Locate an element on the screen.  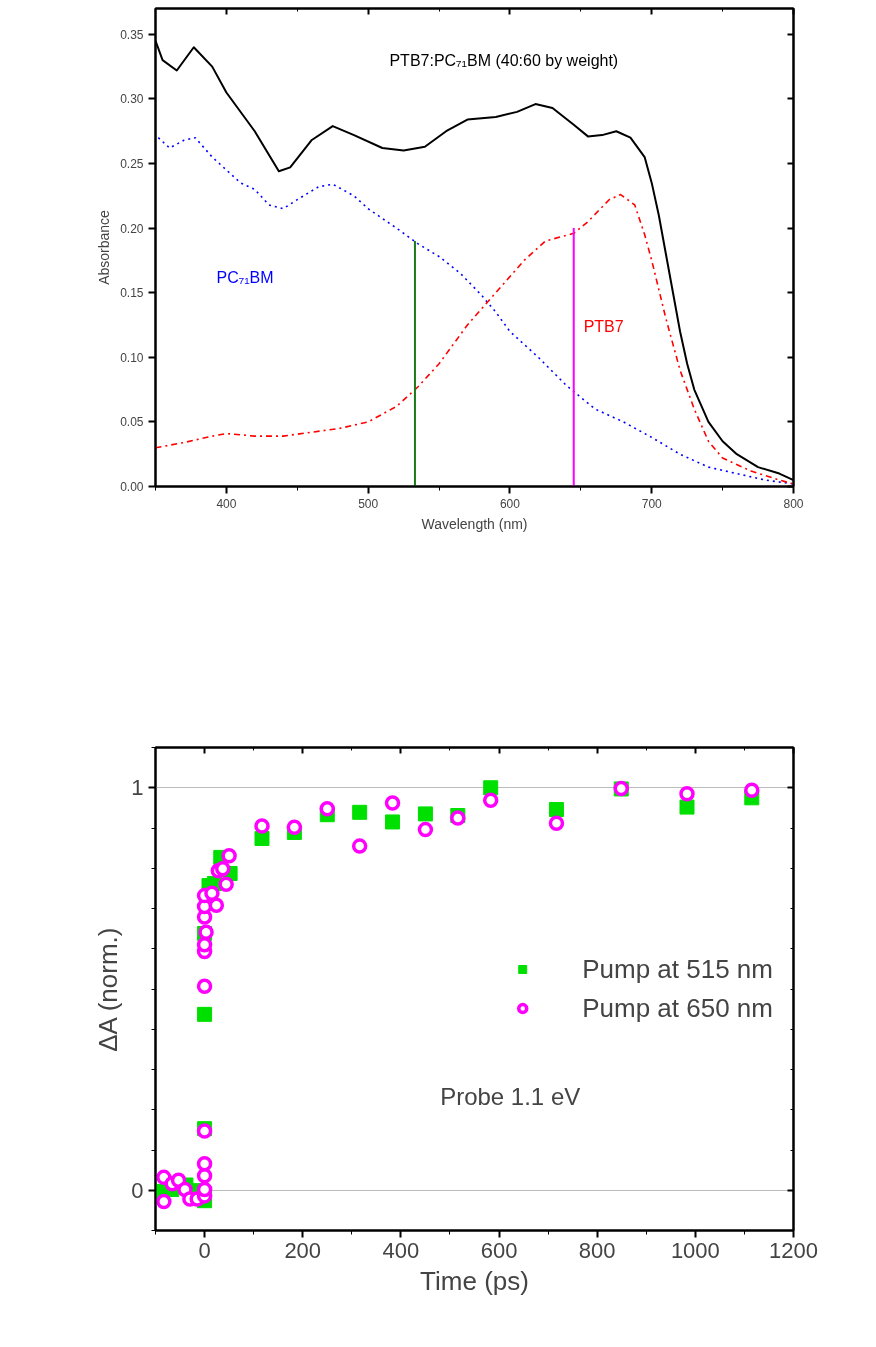
text: PTB7:PC₇₁BM (40:60 by weight) is located at coordinates (504, 61).